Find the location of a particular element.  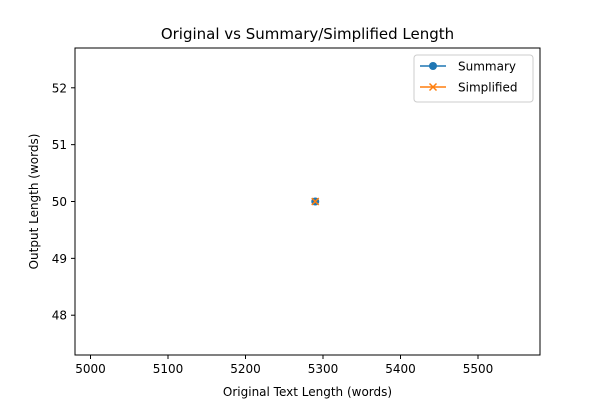

legend-label-simplified: Simplified is located at coordinates (487, 88).